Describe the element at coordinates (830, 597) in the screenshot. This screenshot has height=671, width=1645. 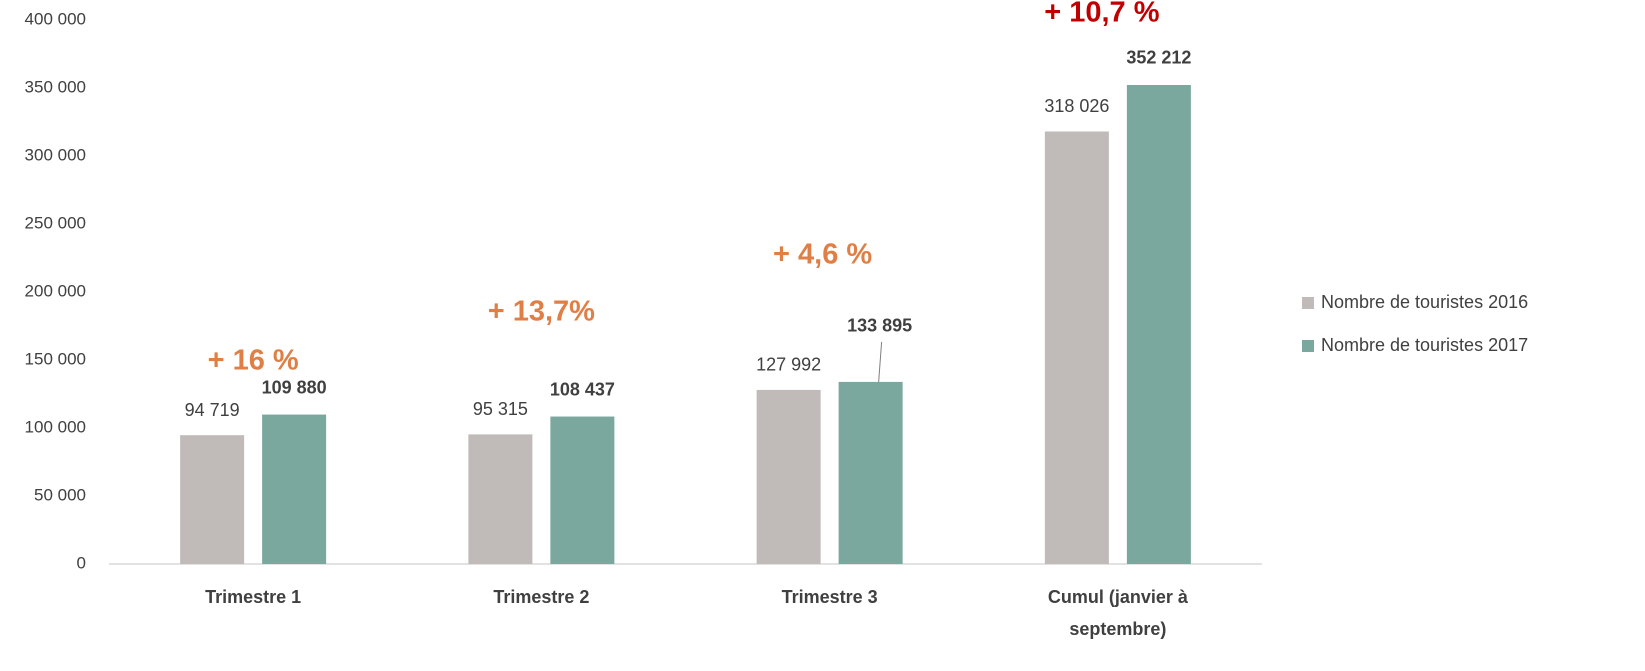
I see `x-tick-label: Trimestre 3` at that location.